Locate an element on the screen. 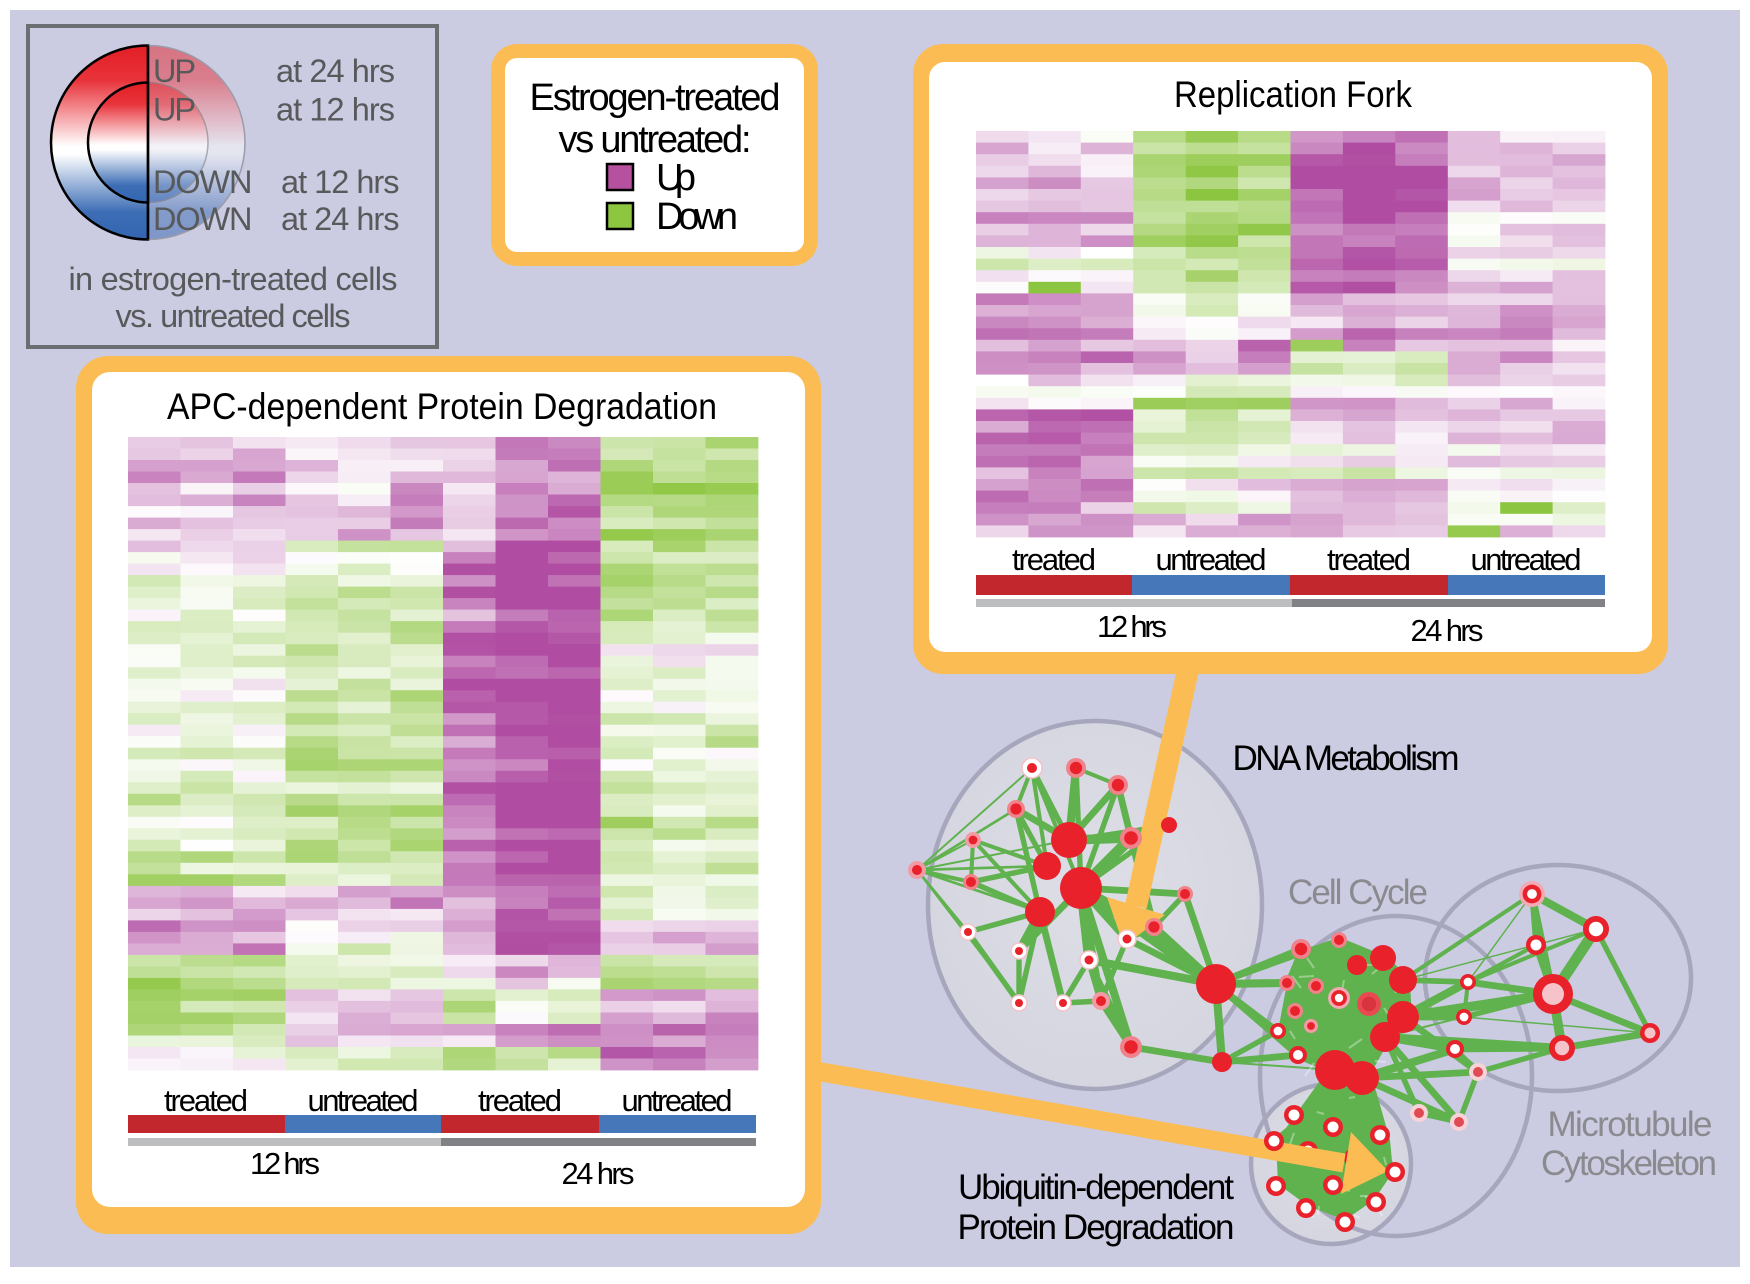 Image resolution: width=1750 pixels, height=1284 pixels. svg-text:APC-dependent Protein Degradat: APC-dependent Protein Degradation is located at coordinates (442, 406).